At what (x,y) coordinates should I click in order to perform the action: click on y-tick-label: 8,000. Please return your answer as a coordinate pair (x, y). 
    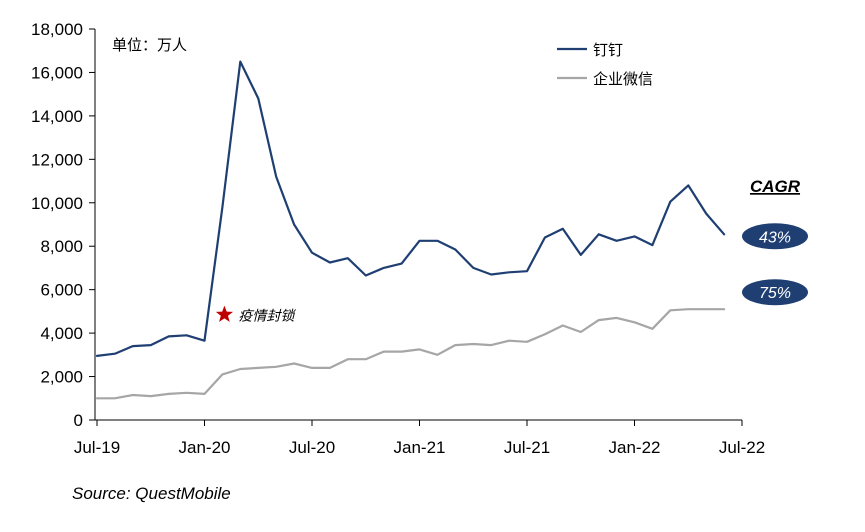
    Looking at the image, I should click on (61, 246).